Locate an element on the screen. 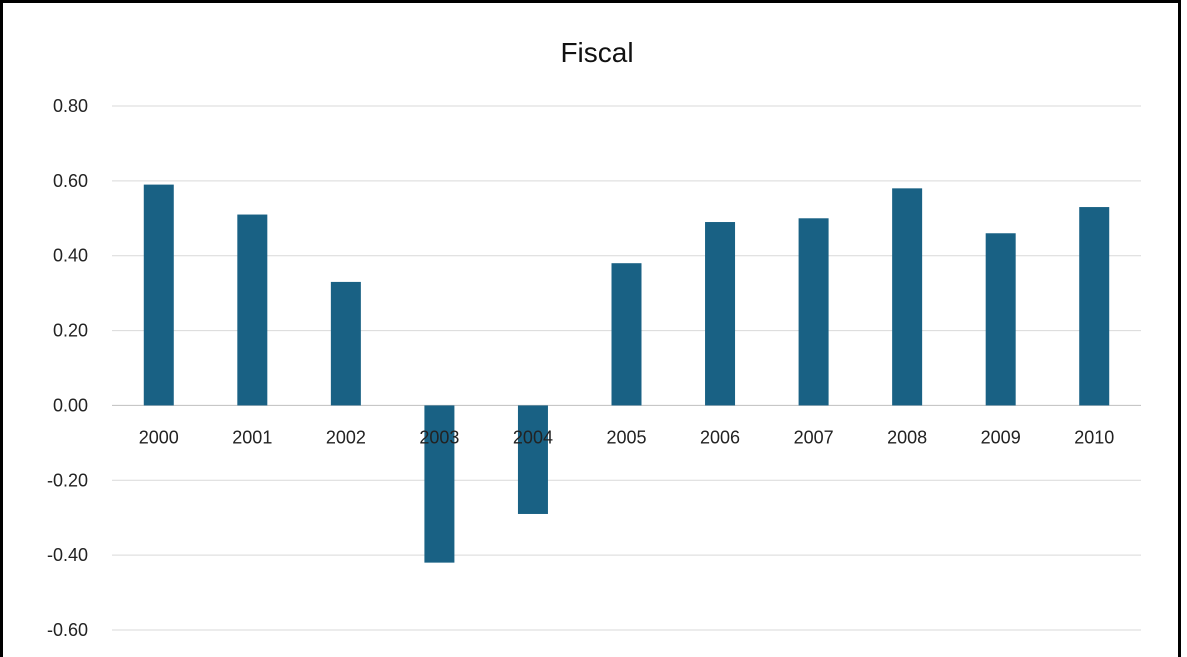  x-tick-label: 2004 is located at coordinates (533, 437).